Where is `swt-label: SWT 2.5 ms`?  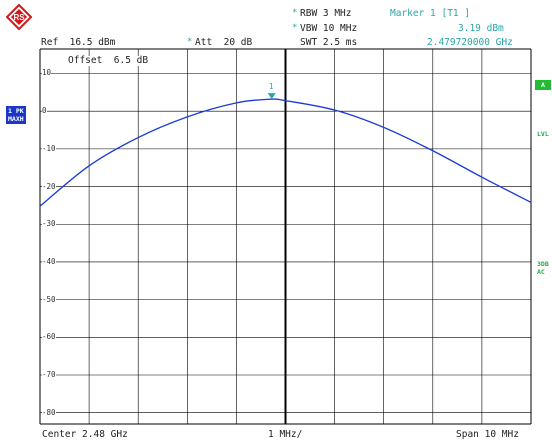
swt-label: SWT 2.5 ms is located at coordinates (329, 42).